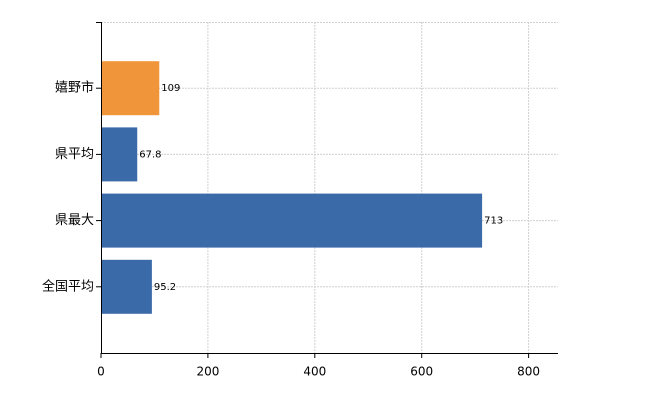 Image resolution: width=650 pixels, height=400 pixels. What do you see at coordinates (207, 372) in the screenshot?
I see `x-tick-label: 200` at bounding box center [207, 372].